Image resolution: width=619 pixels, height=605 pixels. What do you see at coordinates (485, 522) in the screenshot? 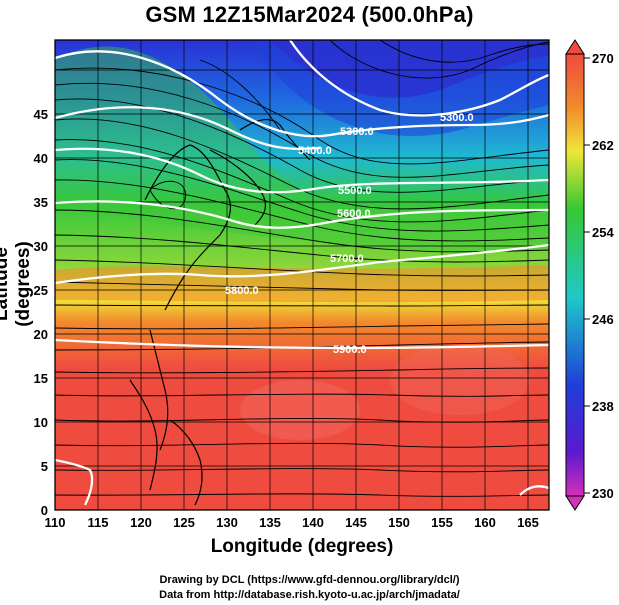
I see `x-tick: 160` at bounding box center [485, 522].